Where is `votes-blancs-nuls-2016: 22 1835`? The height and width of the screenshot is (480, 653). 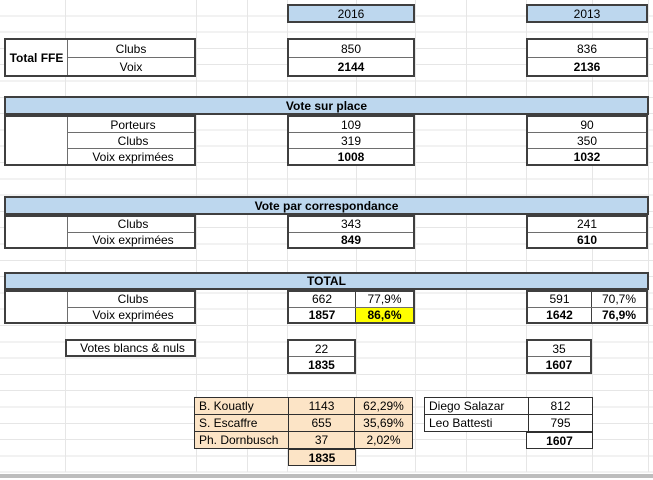 votes-blancs-nuls-2016: 22 1835 is located at coordinates (321, 356).